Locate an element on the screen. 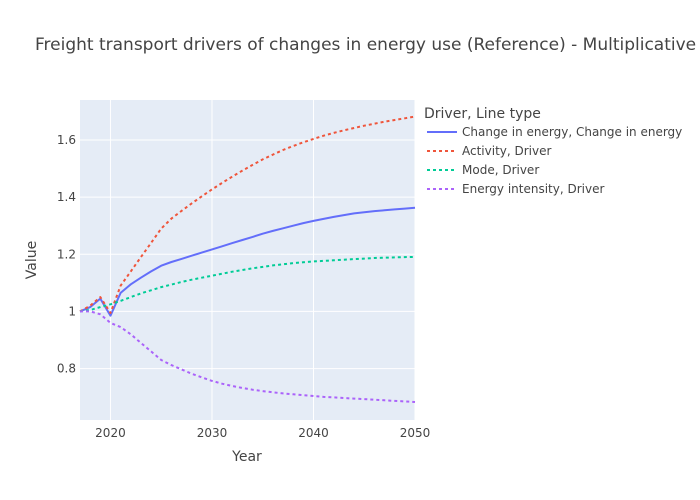 Image resolution: width=700 pixels, height=500 pixels. legend-label: Energy intensity, Driver is located at coordinates (533, 189).